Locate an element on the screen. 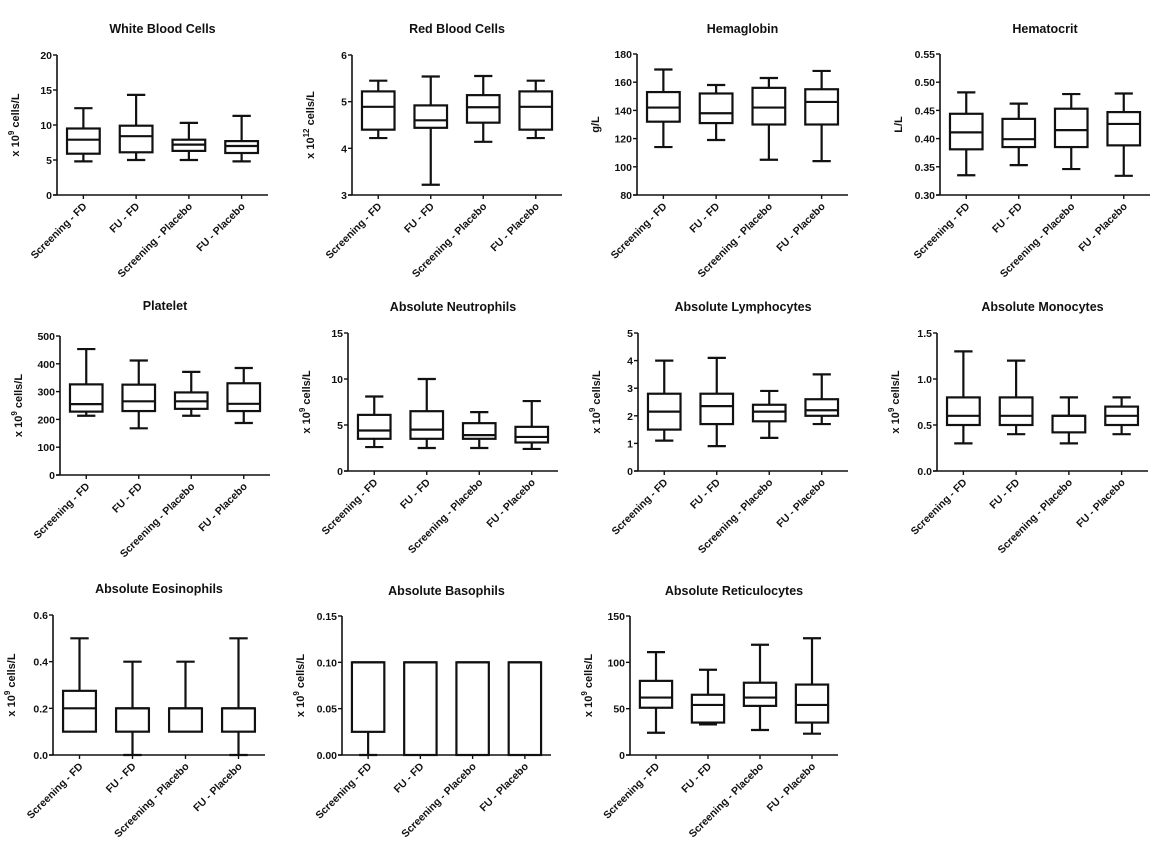 This screenshot has height=857, width=1171. y-tick-label: 180 is located at coordinates (623, 55).